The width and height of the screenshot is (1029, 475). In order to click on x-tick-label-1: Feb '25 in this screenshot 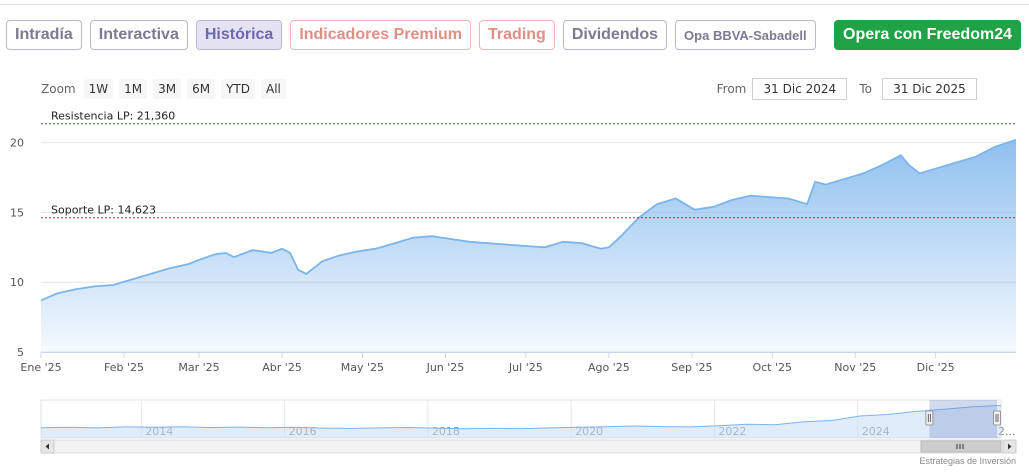, I will do `click(124, 367)`.